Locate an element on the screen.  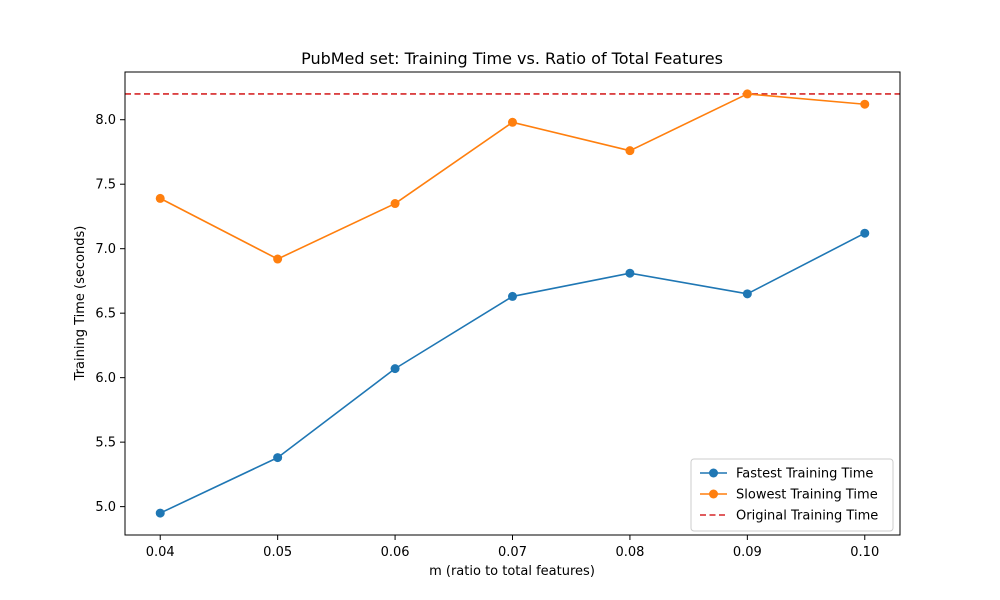
y-tick-label-1: 5.5 is located at coordinates (105, 443).